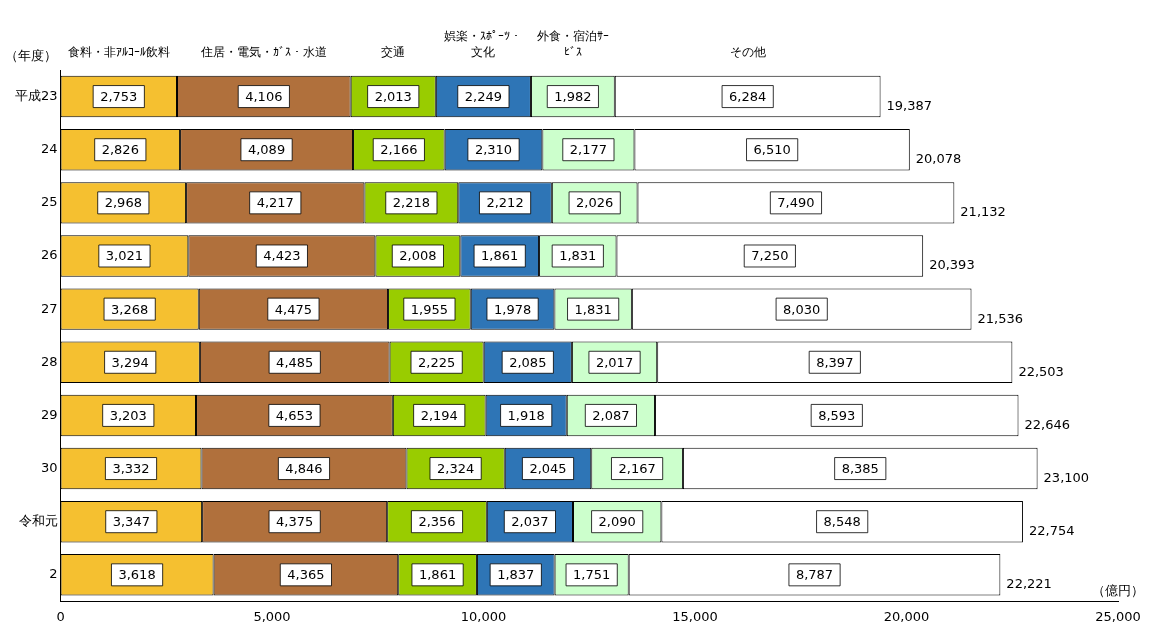 The image size is (1157, 641). I want to click on data-label: 2,167, so click(637, 468).